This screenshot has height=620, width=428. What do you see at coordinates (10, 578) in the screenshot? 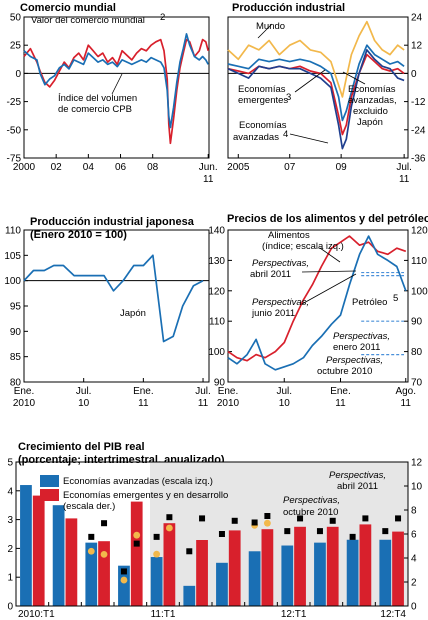
I see `y-tick-label: 1` at bounding box center [10, 578].